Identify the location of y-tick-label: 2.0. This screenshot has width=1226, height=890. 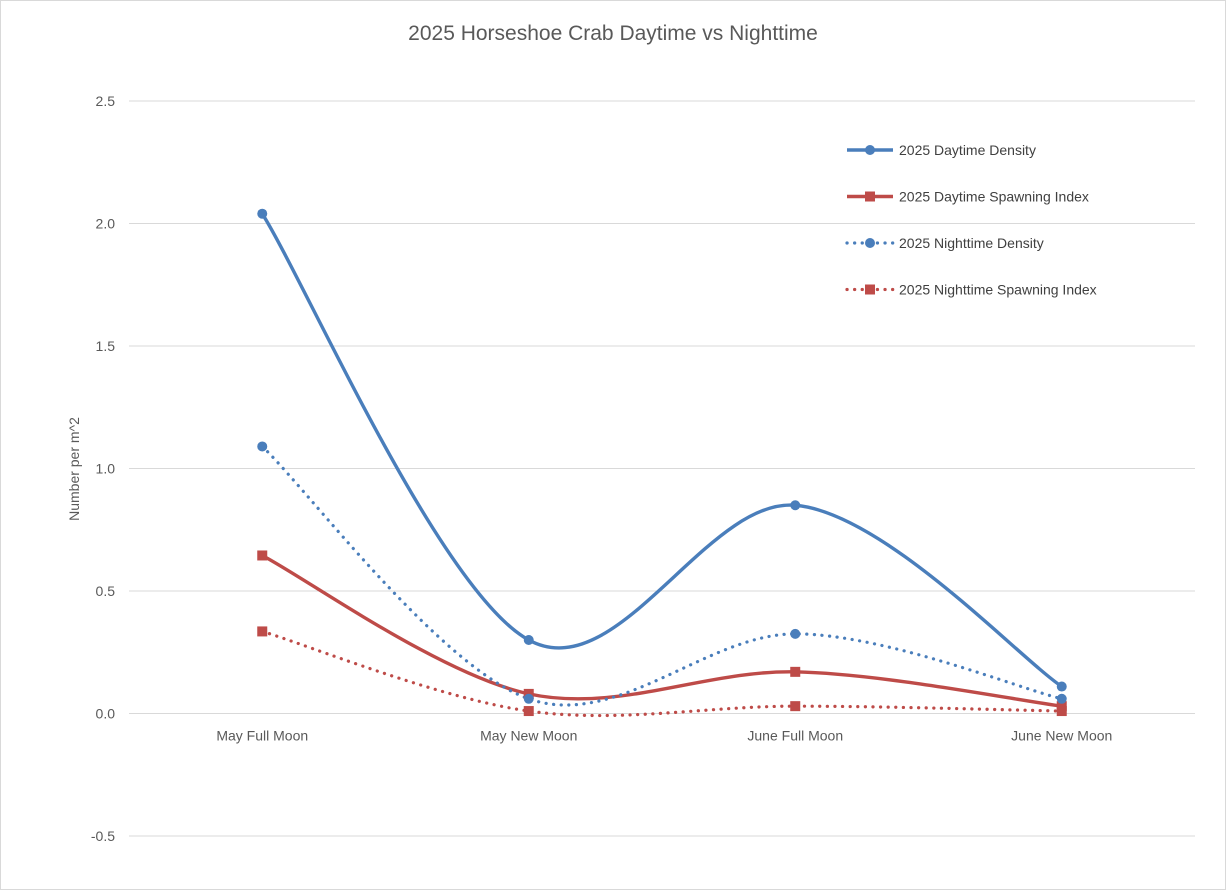
(106, 224).